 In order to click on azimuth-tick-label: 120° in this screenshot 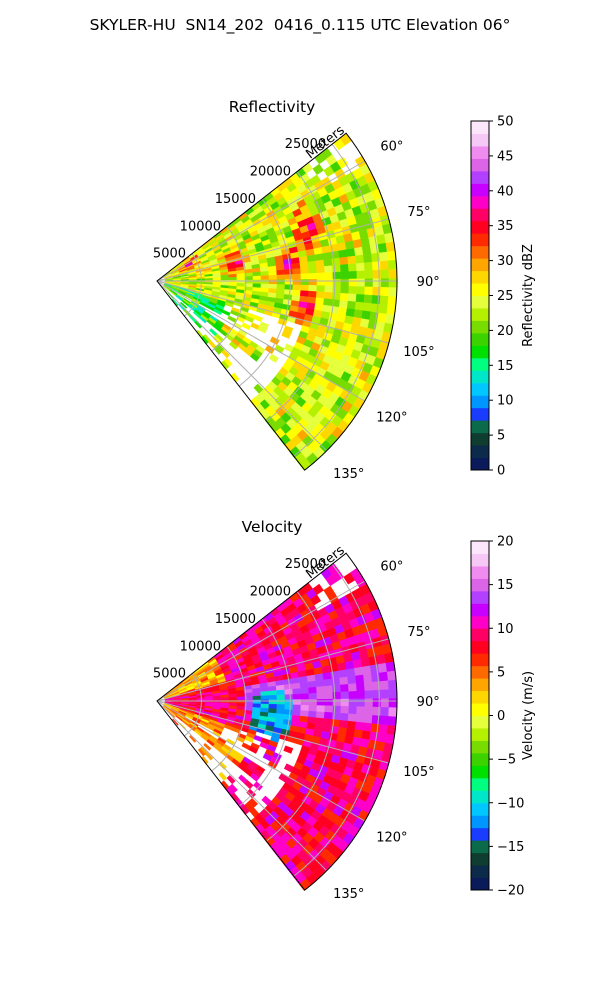, I will do `click(391, 838)`.